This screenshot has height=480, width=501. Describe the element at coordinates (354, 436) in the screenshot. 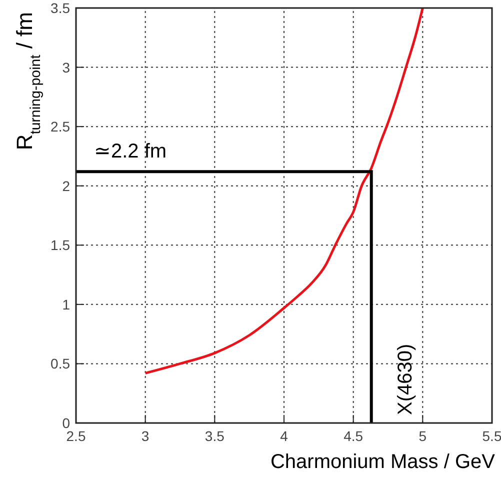

I see `x-tick-label: 4.5` at that location.